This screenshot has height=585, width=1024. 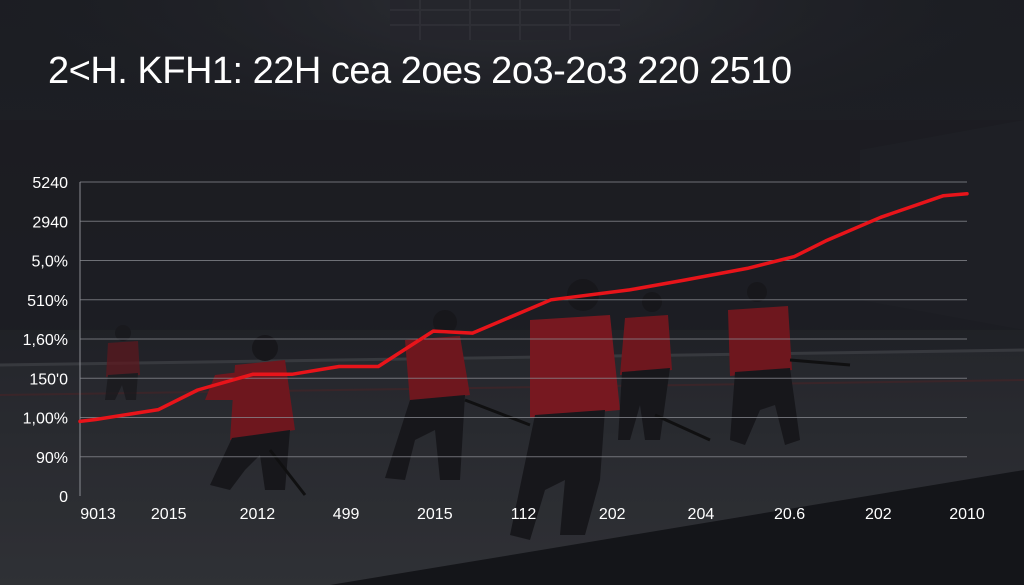 I want to click on chart-title: 2<H. KFH1: 22H cea 2oes 2o3-2o3 220 2510, so click(x=420, y=71).